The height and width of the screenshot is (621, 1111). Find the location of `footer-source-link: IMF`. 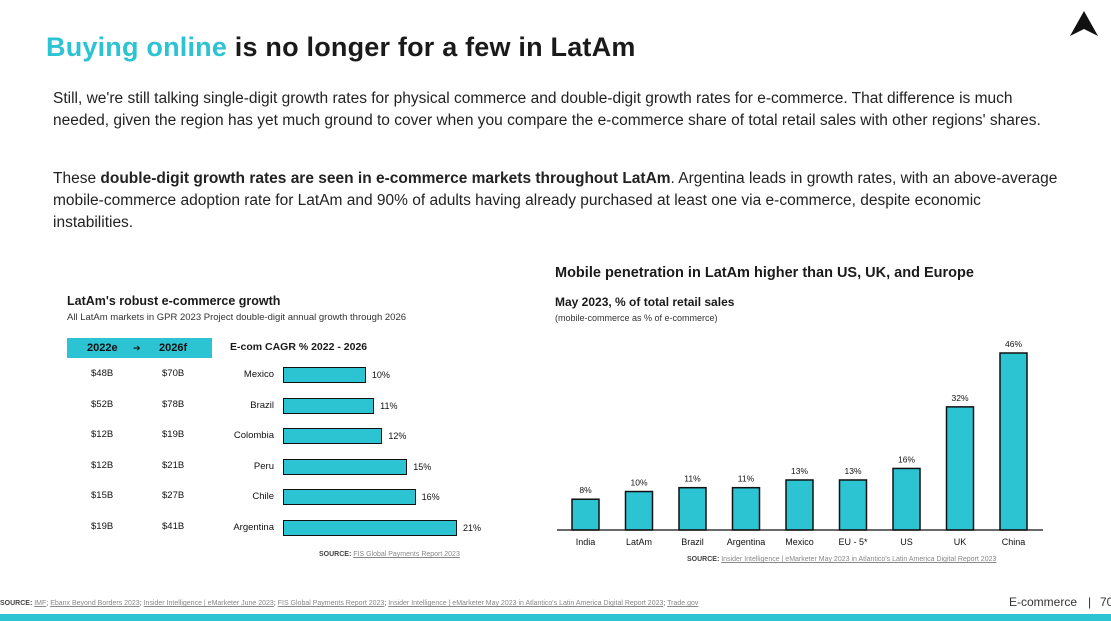

footer-source-link: IMF is located at coordinates (40, 603).